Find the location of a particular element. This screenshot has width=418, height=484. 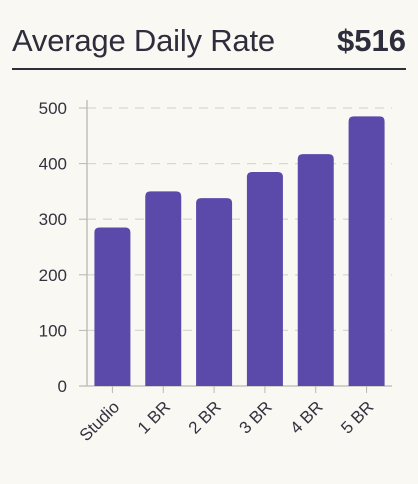

chart-header: Average Daily Rate $516 is located at coordinates (209, 42).